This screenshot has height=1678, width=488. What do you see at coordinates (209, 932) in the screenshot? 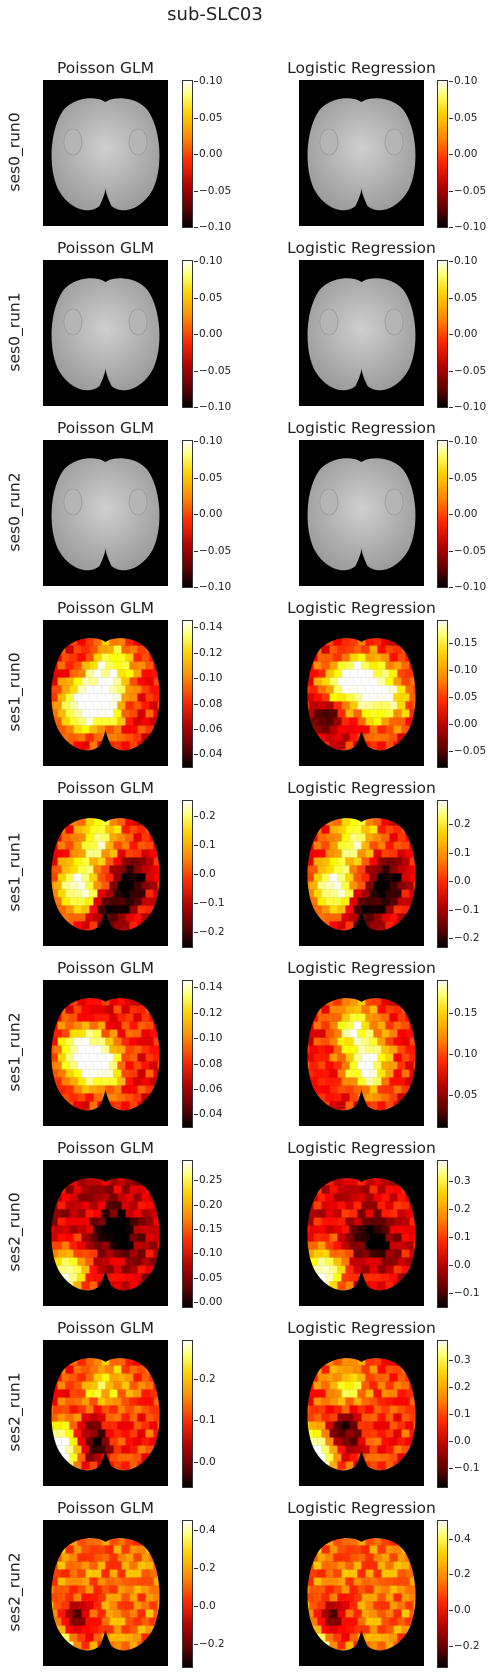
I see `colorbar-tick-label: −0.2` at bounding box center [209, 932].